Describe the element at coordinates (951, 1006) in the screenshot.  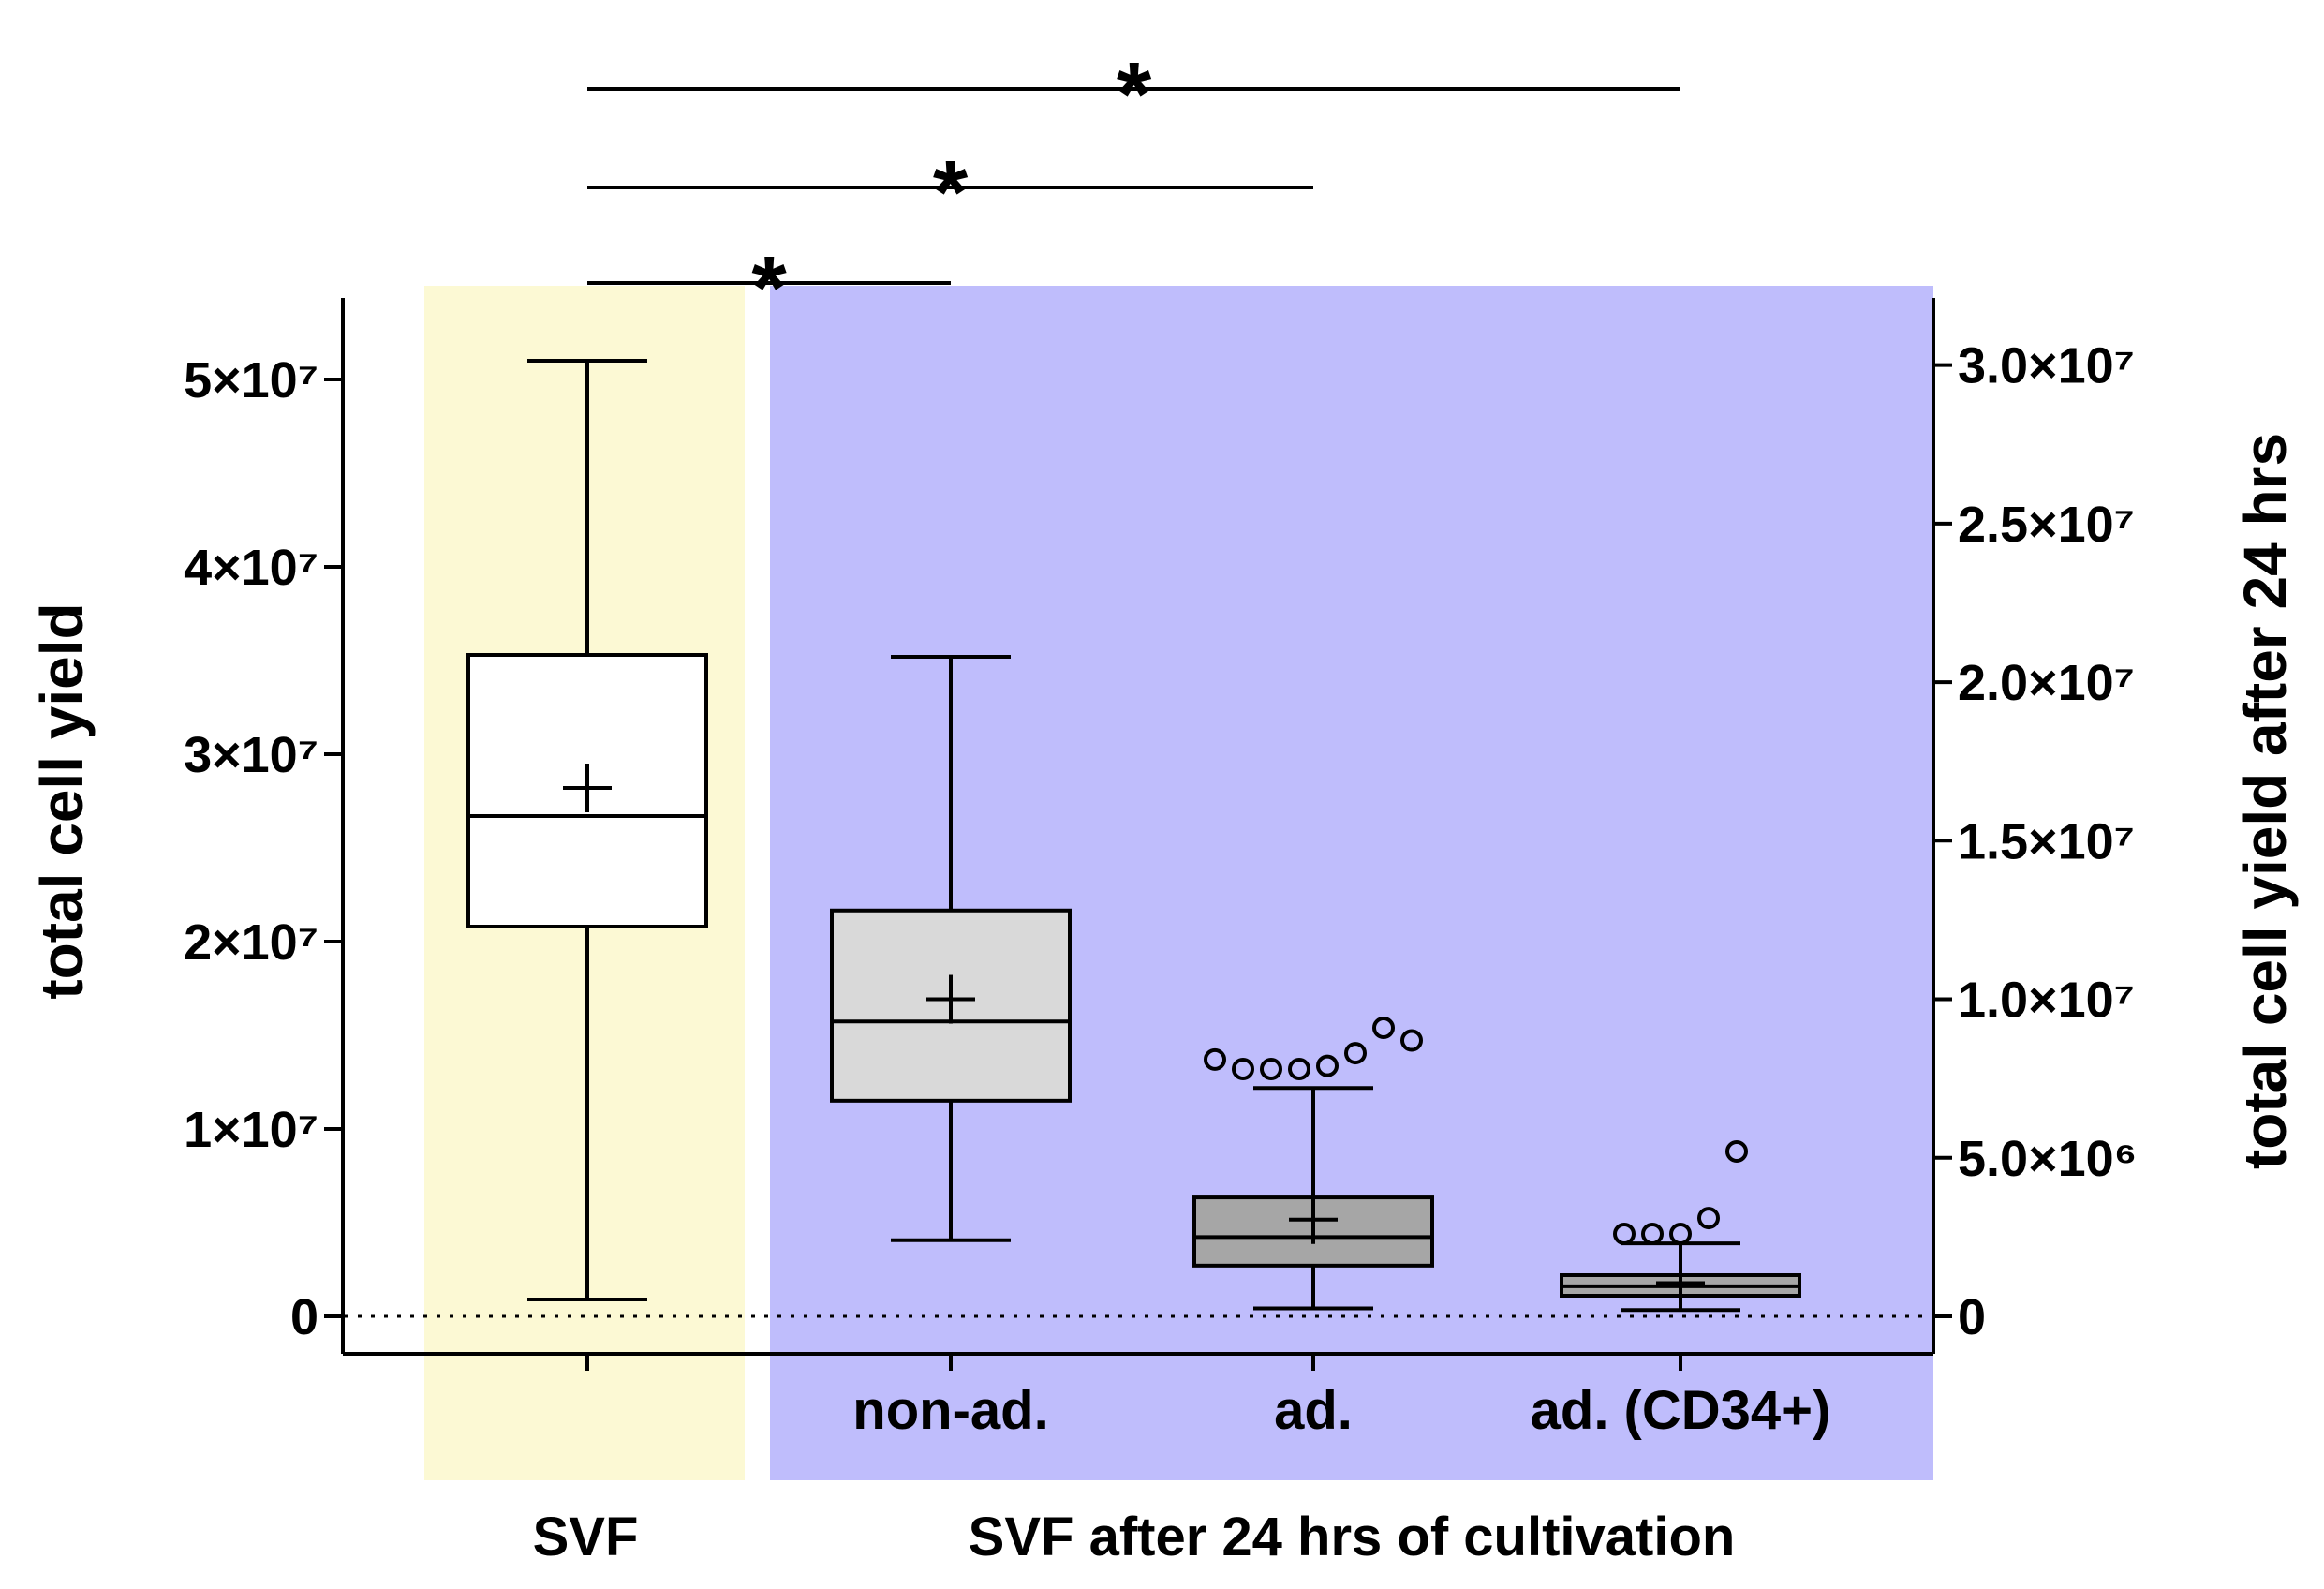
I see `box-iqr` at that location.